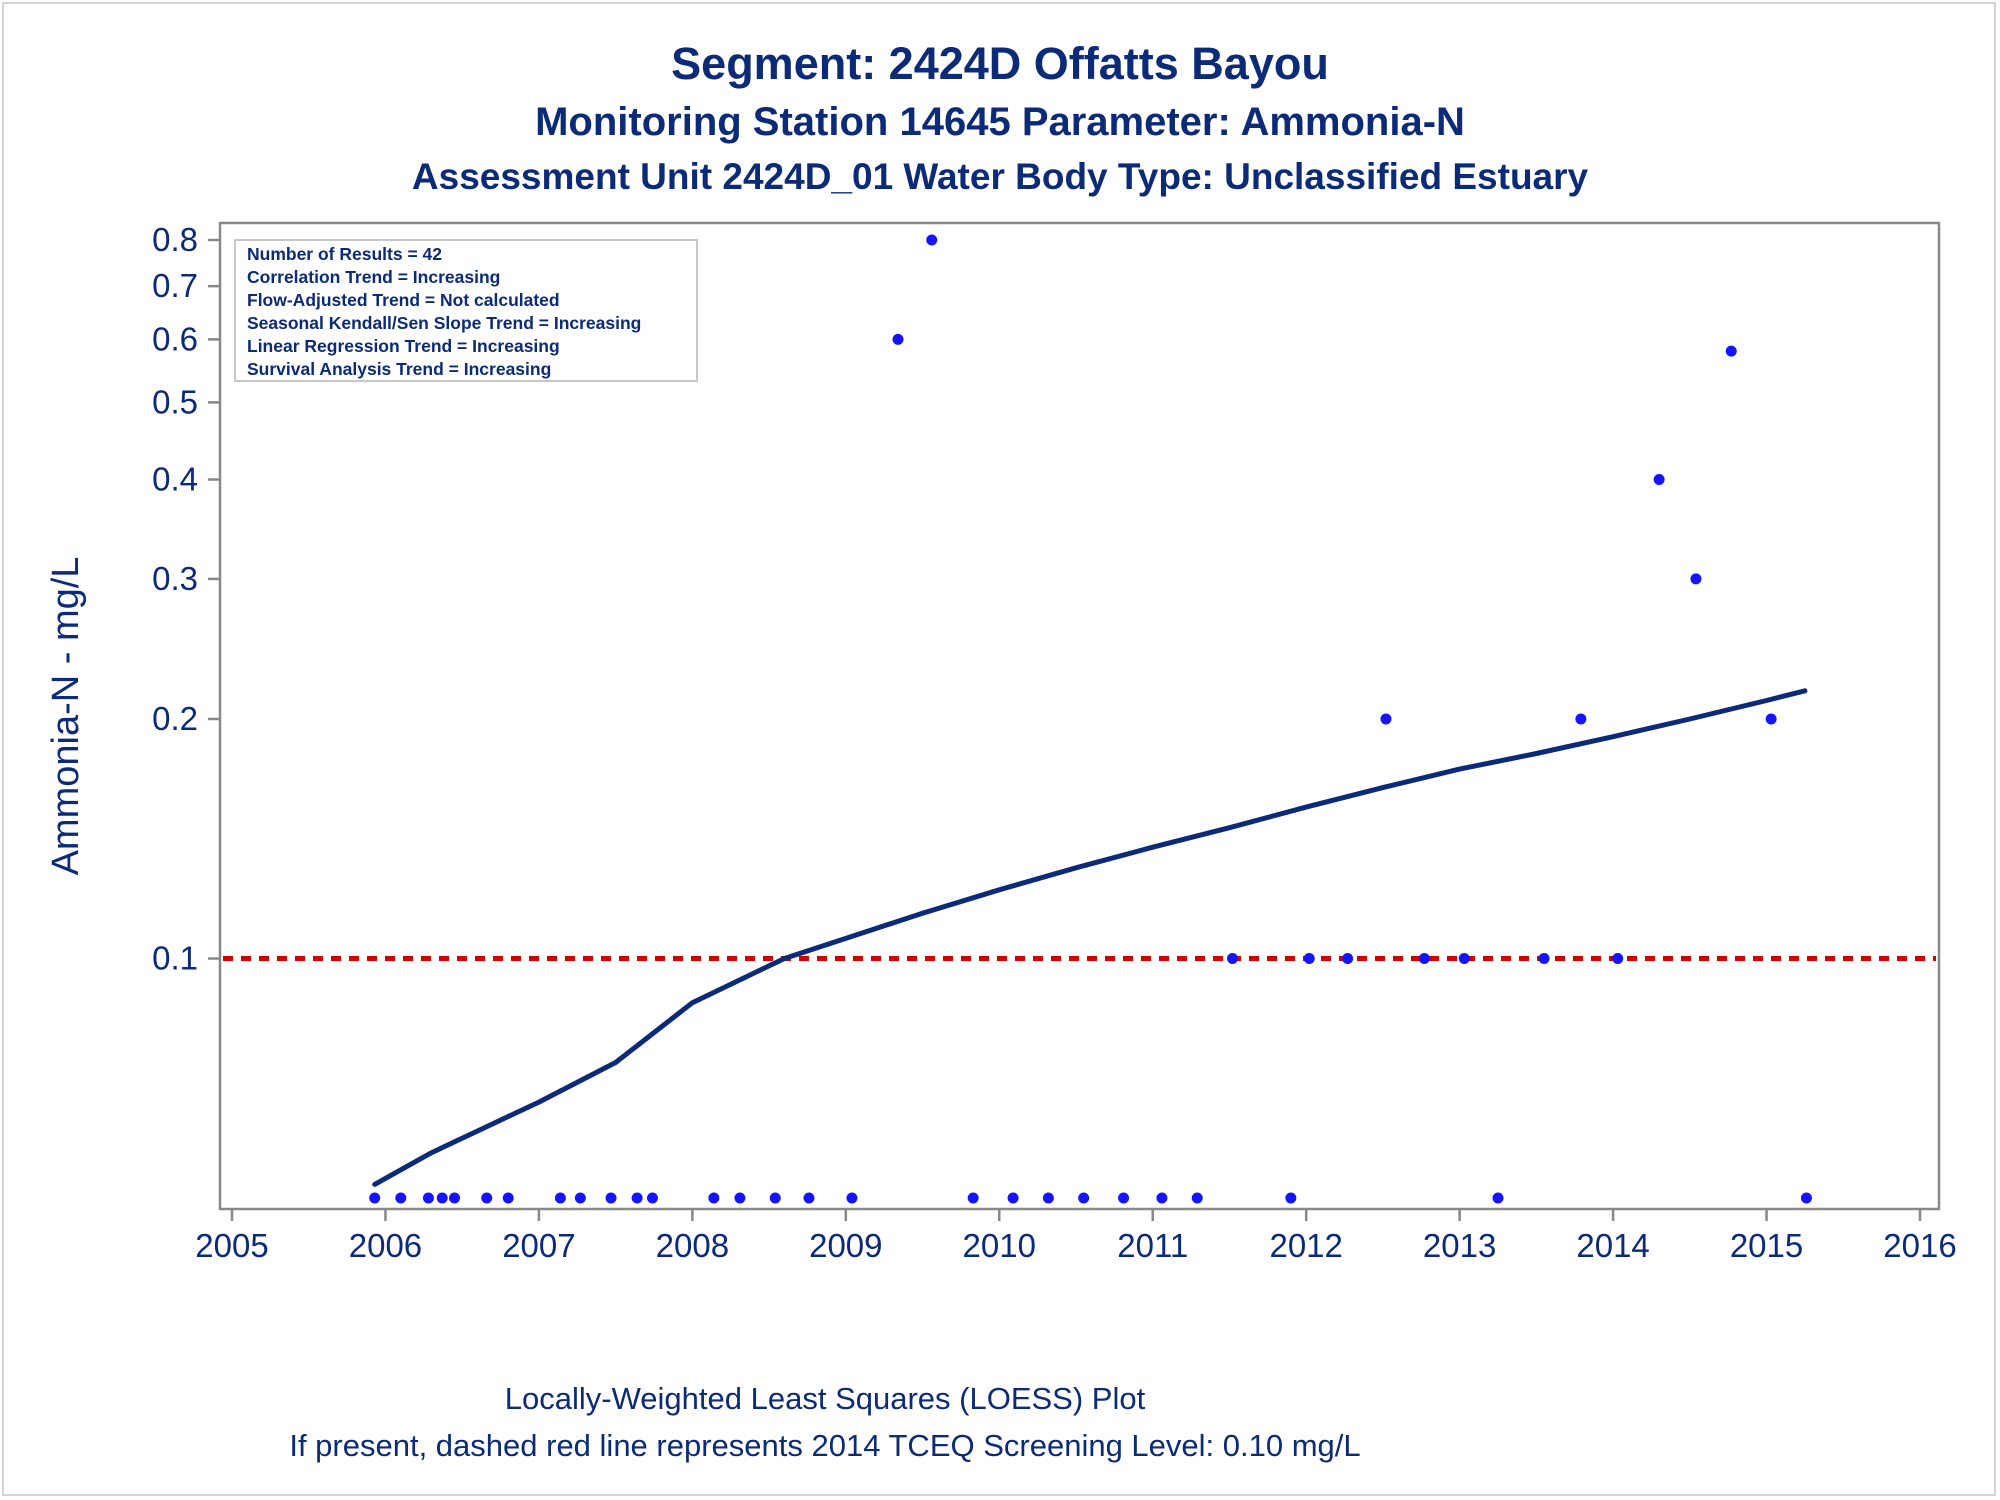 The image size is (2000, 1500). What do you see at coordinates (1459, 1245) in the screenshot?
I see `x-tick-label: 2013` at bounding box center [1459, 1245].